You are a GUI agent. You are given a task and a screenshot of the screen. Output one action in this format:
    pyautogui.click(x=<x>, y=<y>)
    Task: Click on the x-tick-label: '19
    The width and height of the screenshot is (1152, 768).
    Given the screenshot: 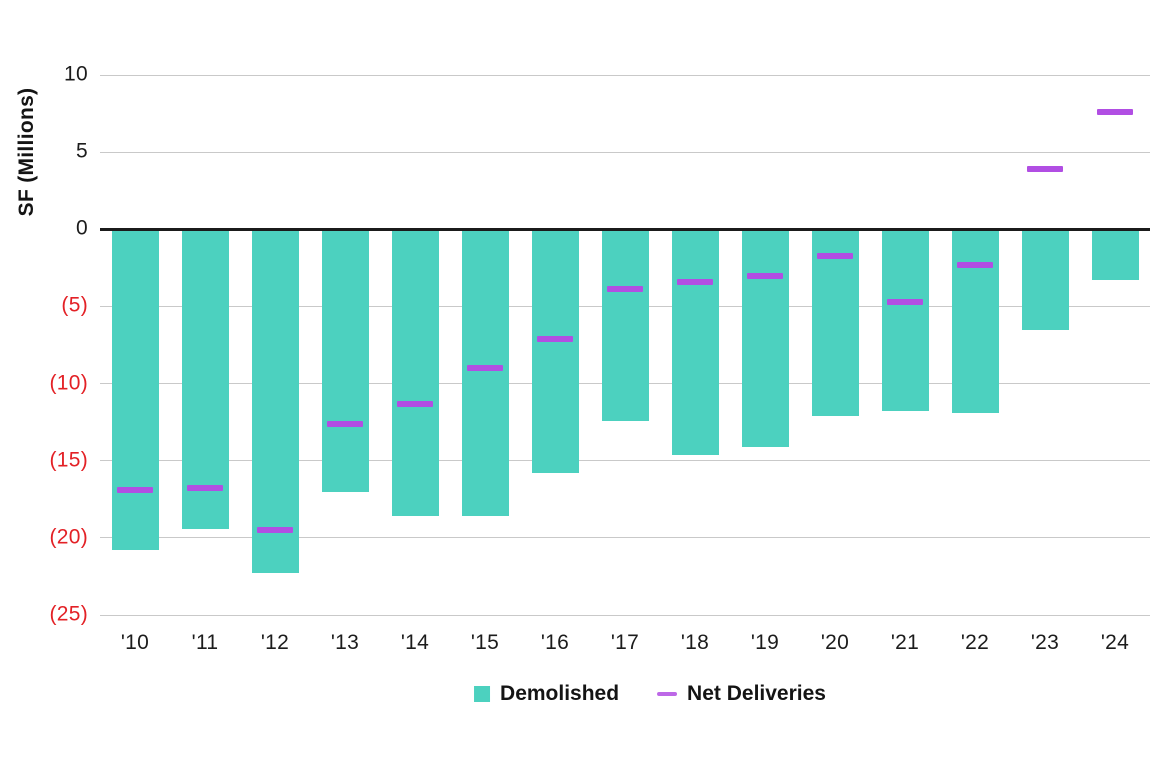 What is the action you would take?
    pyautogui.click(x=765, y=642)
    